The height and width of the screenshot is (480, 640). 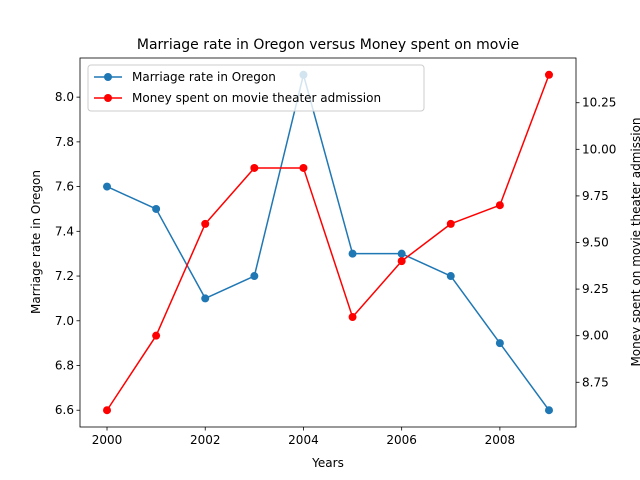 I want to click on left-y-tick-label-8.0: 8.0, so click(x=64, y=97).